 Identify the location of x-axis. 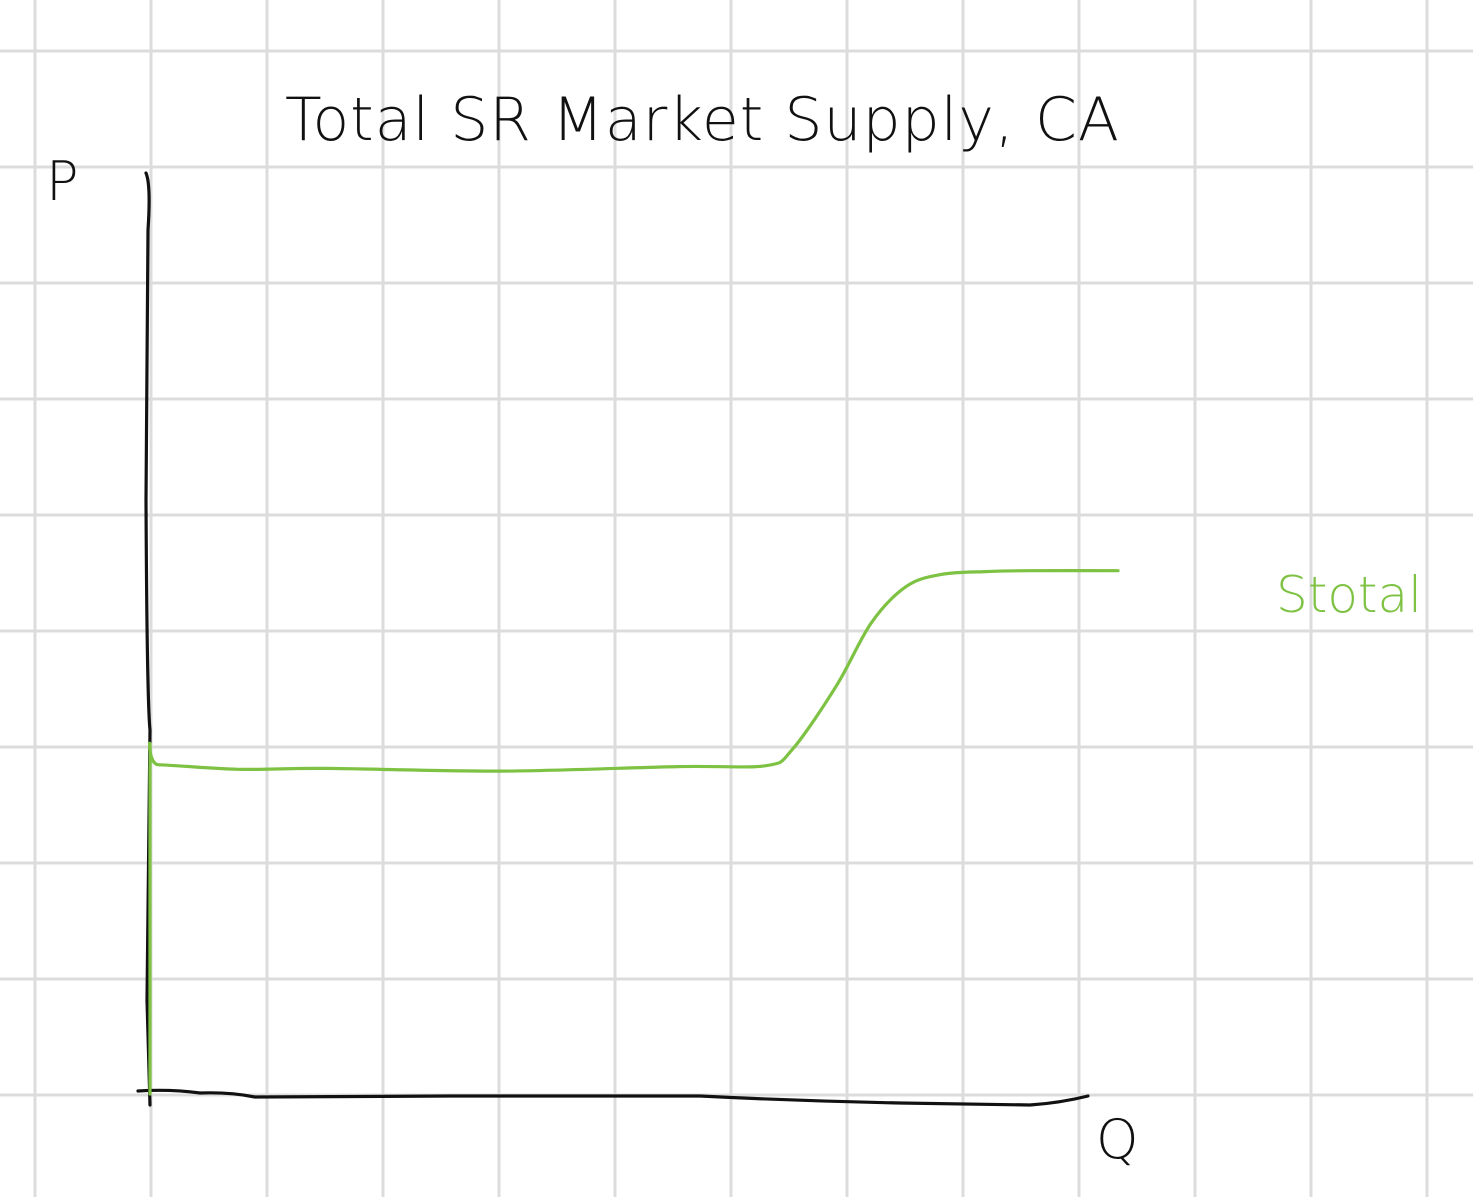
(613, 1097).